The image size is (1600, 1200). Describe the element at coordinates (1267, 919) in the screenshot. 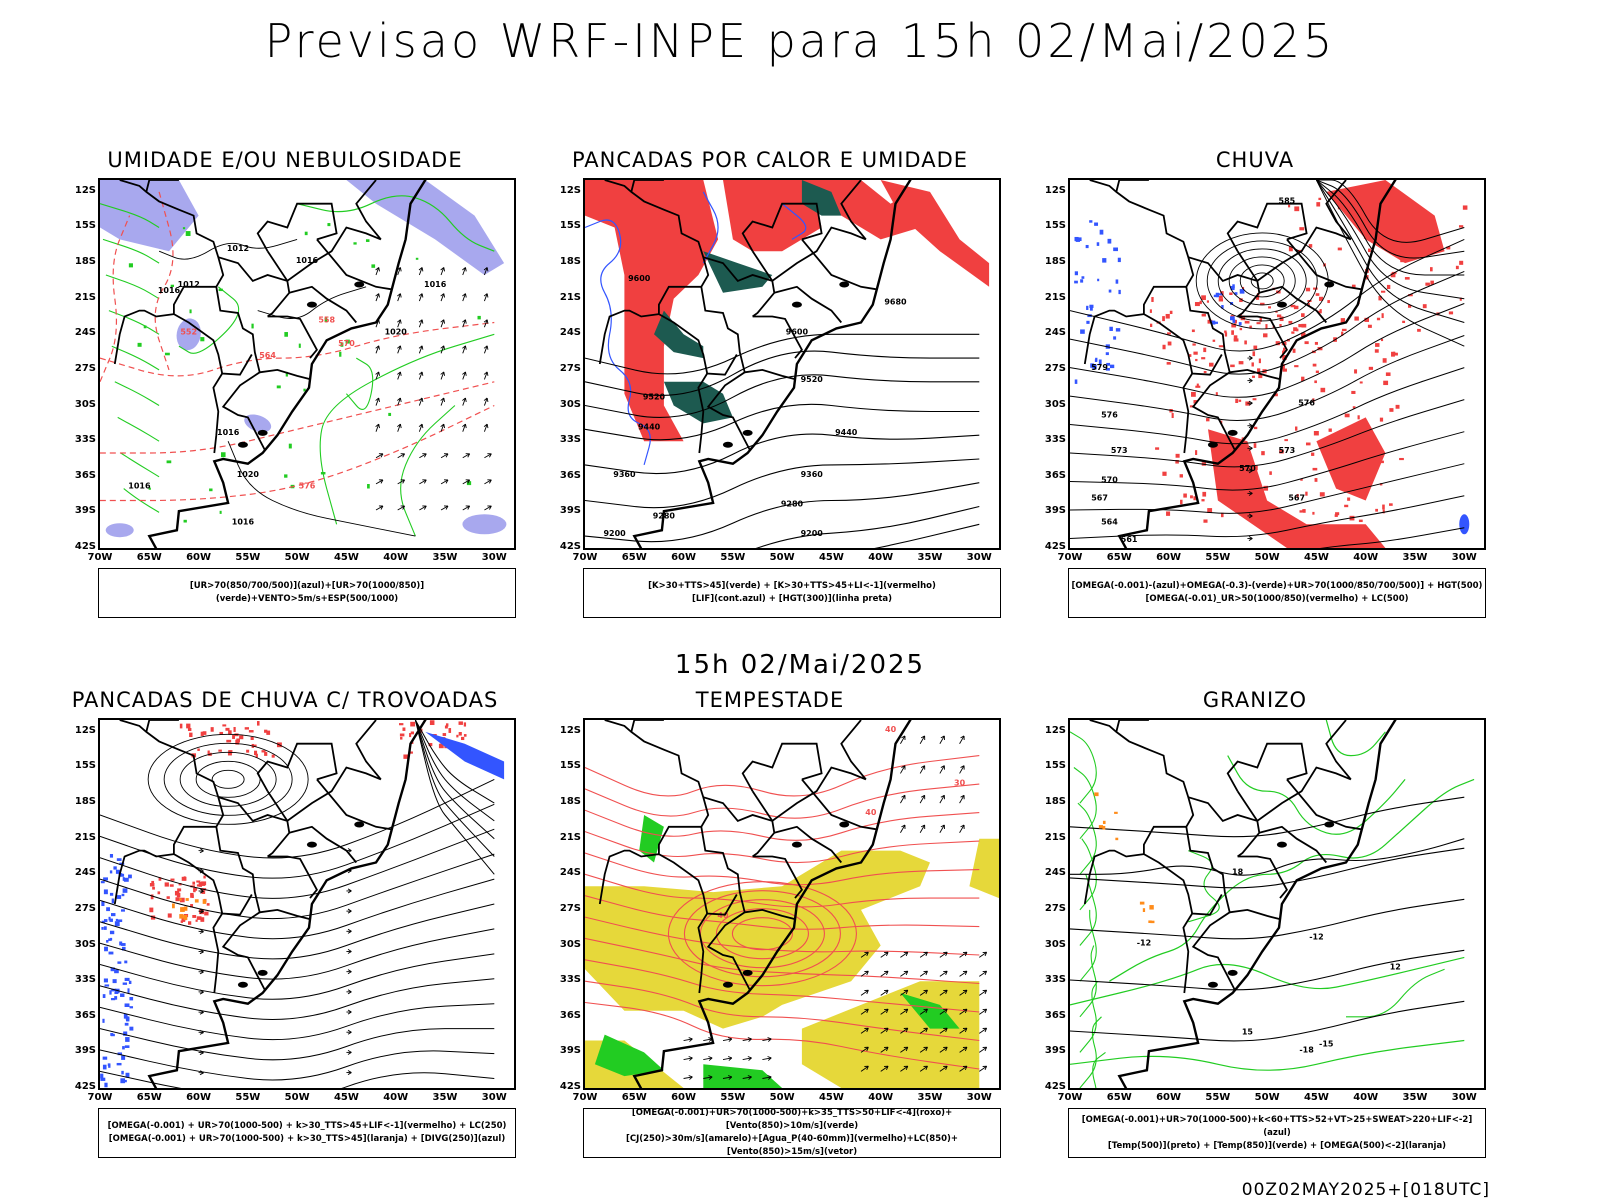

I see `temp-500-contour` at that location.